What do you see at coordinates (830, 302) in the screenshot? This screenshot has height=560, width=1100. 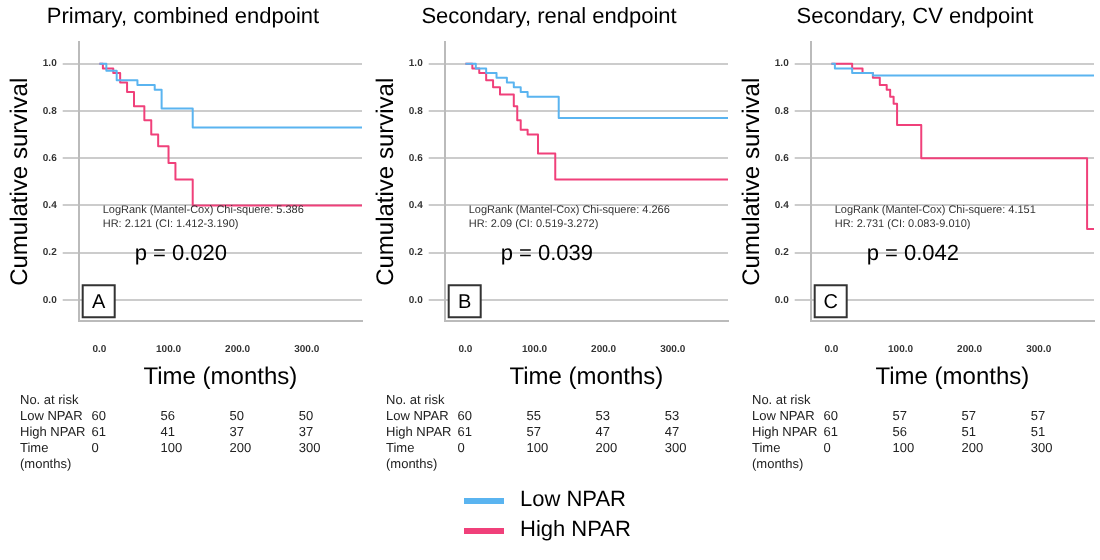 I see `annotation: C` at bounding box center [830, 302].